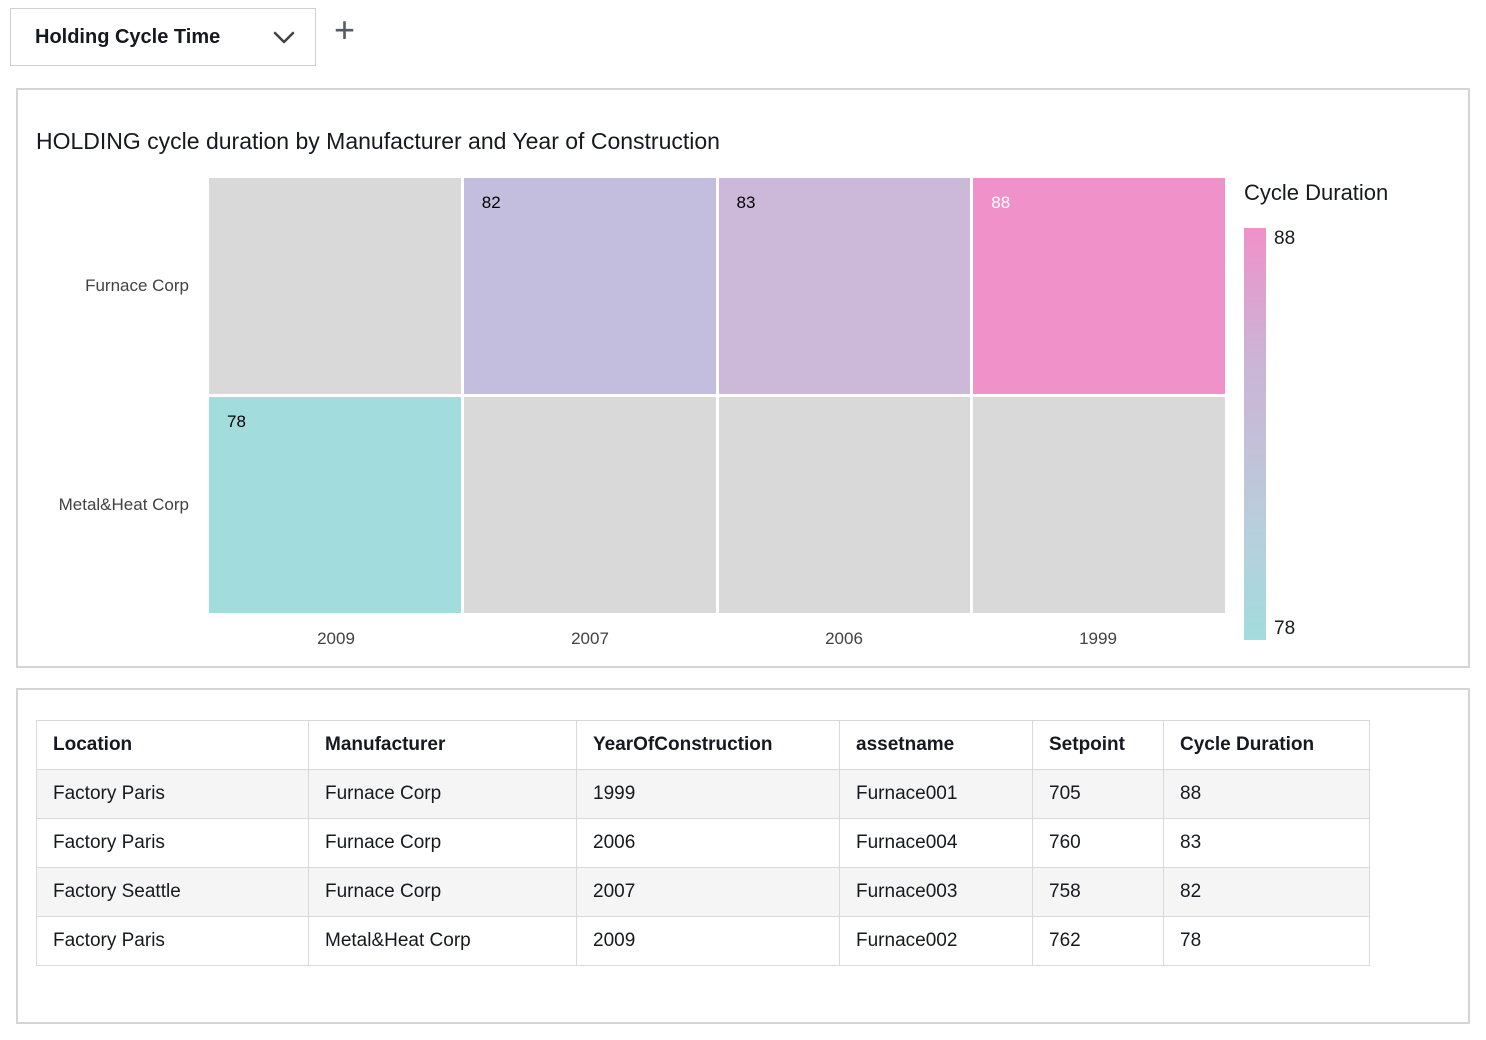 The height and width of the screenshot is (1040, 1486). I want to click on table-cell: 88, so click(1266, 794).